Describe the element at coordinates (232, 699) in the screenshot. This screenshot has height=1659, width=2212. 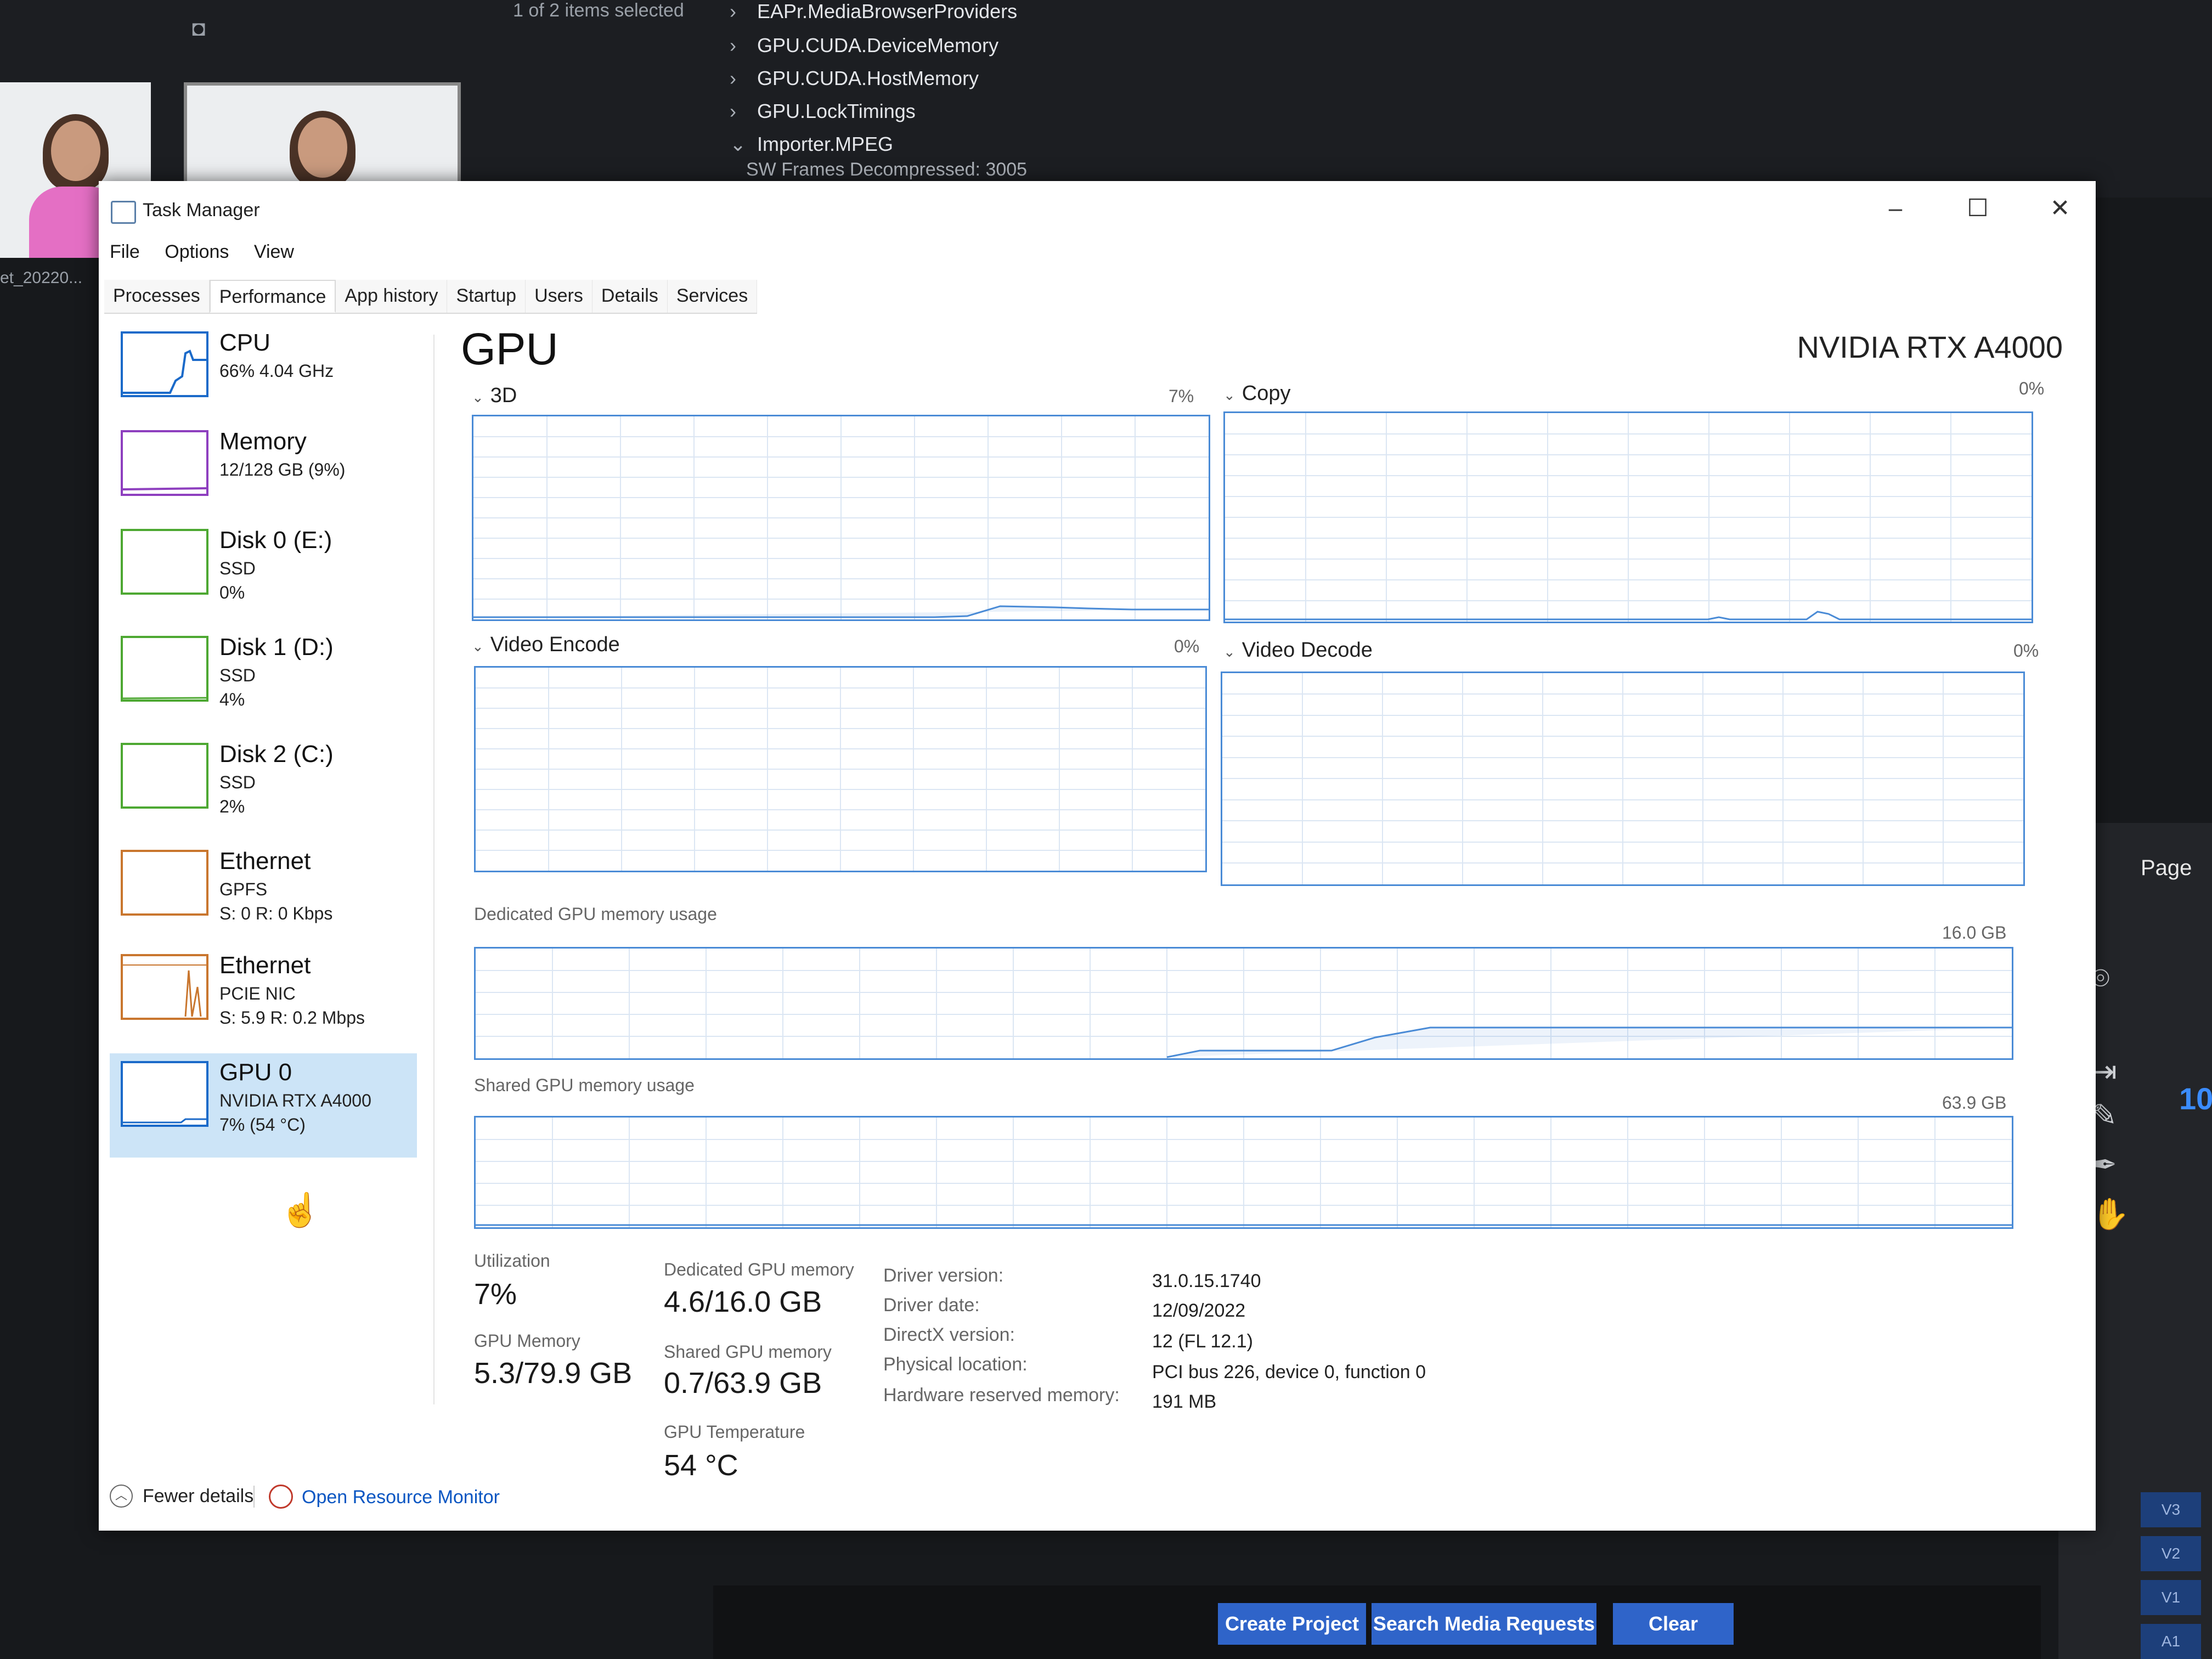
I see `sidebar-item-detail: 4%` at that location.